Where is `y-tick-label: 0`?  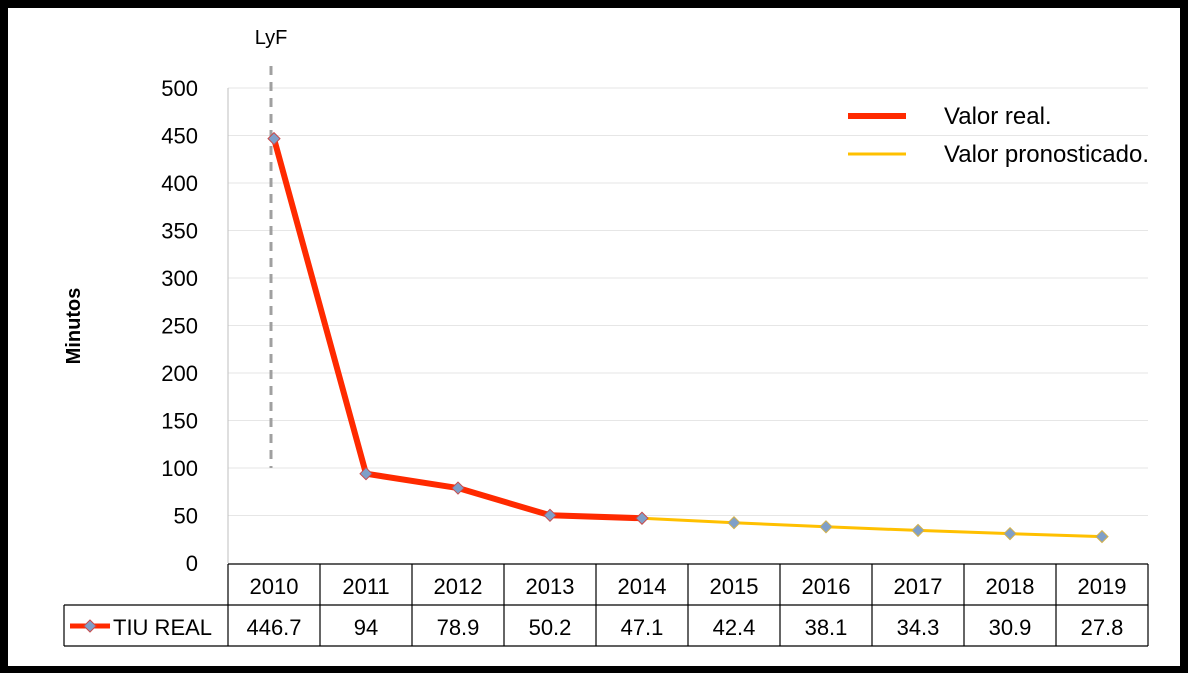 y-tick-label: 0 is located at coordinates (192, 563).